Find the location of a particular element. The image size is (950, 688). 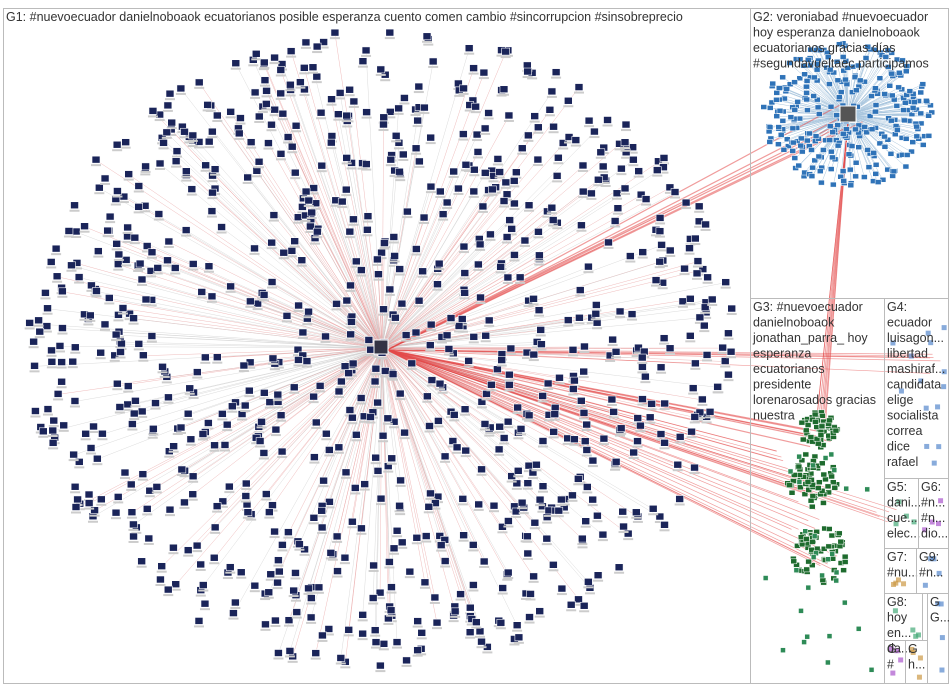

group-label: presidente is located at coordinates (782, 384).